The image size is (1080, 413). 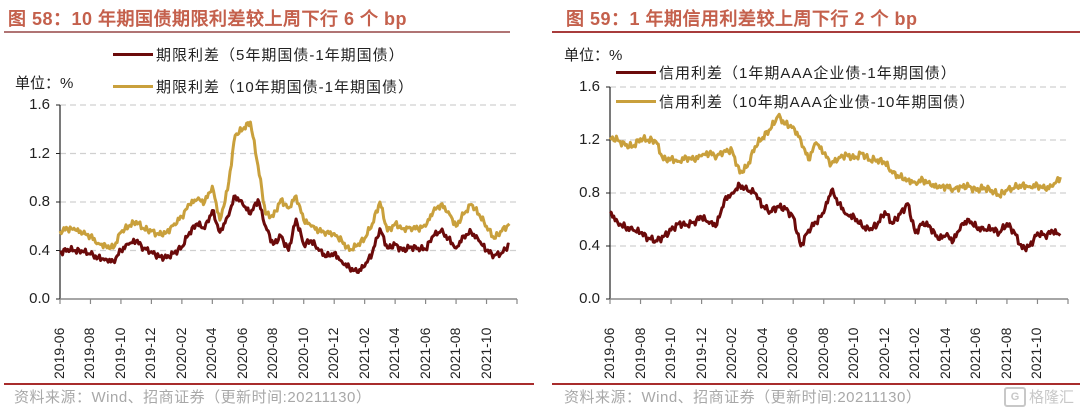 I want to click on legend-item-series-1: 信用利差（1年期AAA企业债-1年期国债）, so click(x=786, y=72).